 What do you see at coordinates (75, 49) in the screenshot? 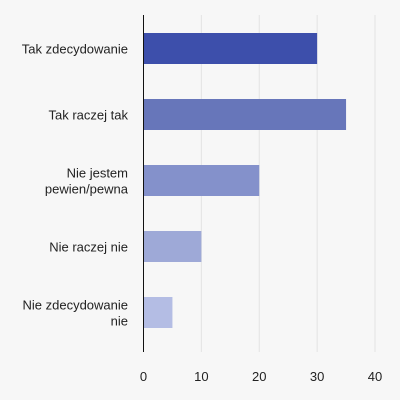
I see `category-label: Tak zdecydowanie` at bounding box center [75, 49].